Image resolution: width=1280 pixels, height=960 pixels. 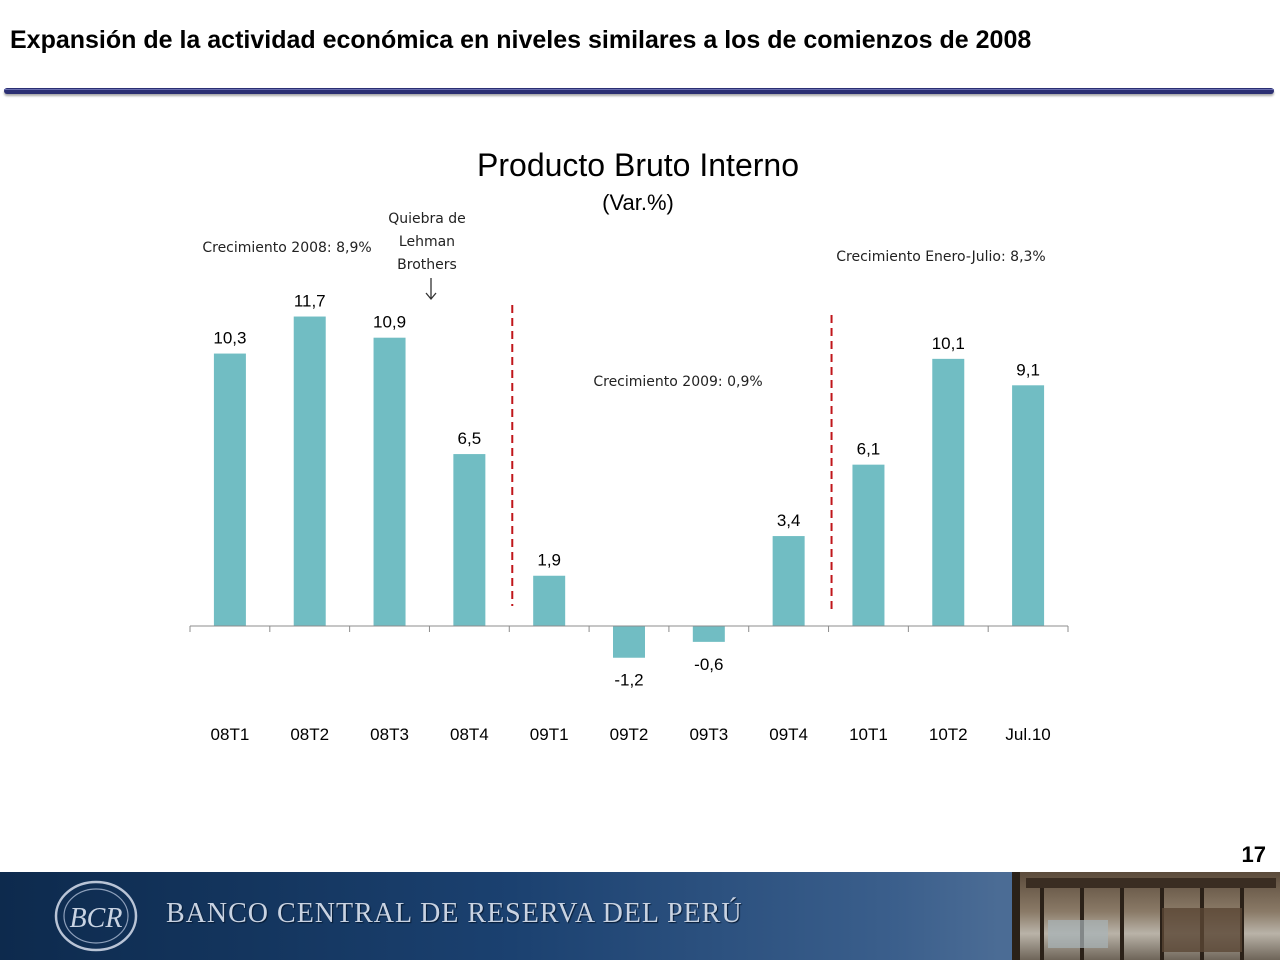 I want to click on category-label: 08T4, so click(x=469, y=734).